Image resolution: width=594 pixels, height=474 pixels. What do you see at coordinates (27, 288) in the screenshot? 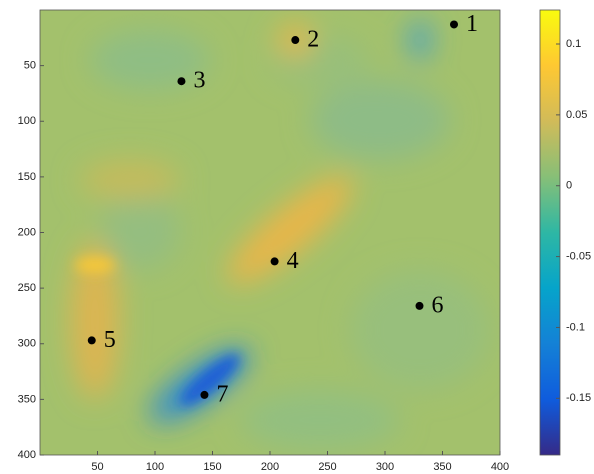
I see `y-tick-label: 250` at bounding box center [27, 288].